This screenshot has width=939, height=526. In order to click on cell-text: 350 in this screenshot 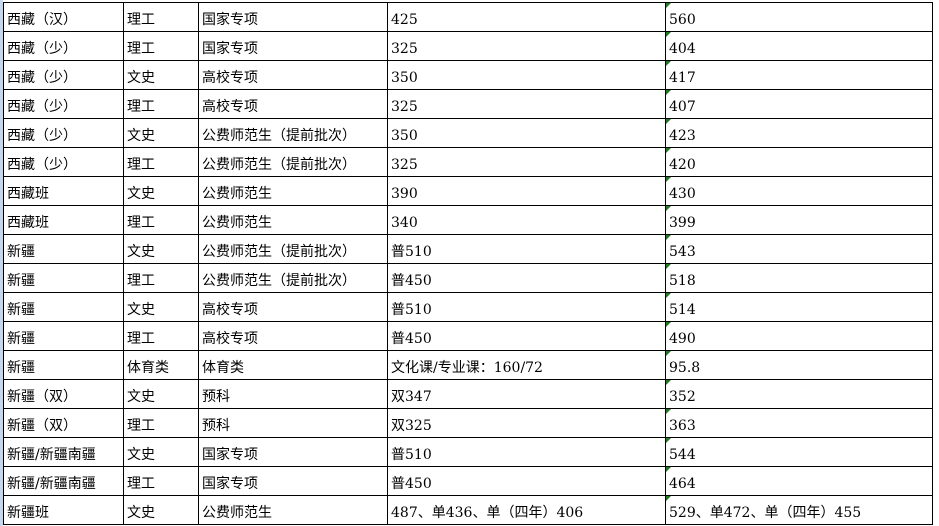, I will do `click(404, 136)`.